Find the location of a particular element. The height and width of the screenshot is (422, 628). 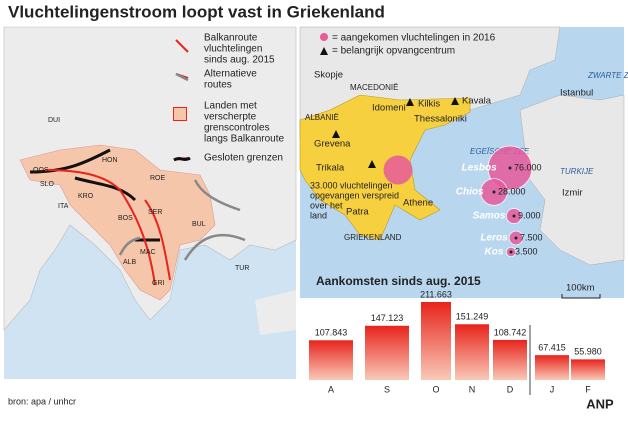

x-tick-label: N is located at coordinates (472, 389).